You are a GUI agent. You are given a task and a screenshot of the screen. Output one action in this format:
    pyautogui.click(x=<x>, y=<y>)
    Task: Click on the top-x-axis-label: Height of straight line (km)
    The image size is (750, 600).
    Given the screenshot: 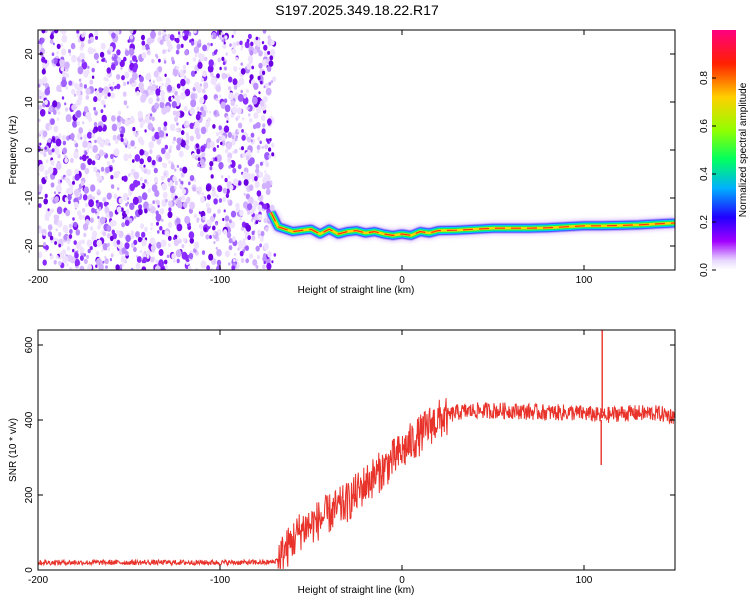 What is the action you would take?
    pyautogui.click(x=356, y=290)
    